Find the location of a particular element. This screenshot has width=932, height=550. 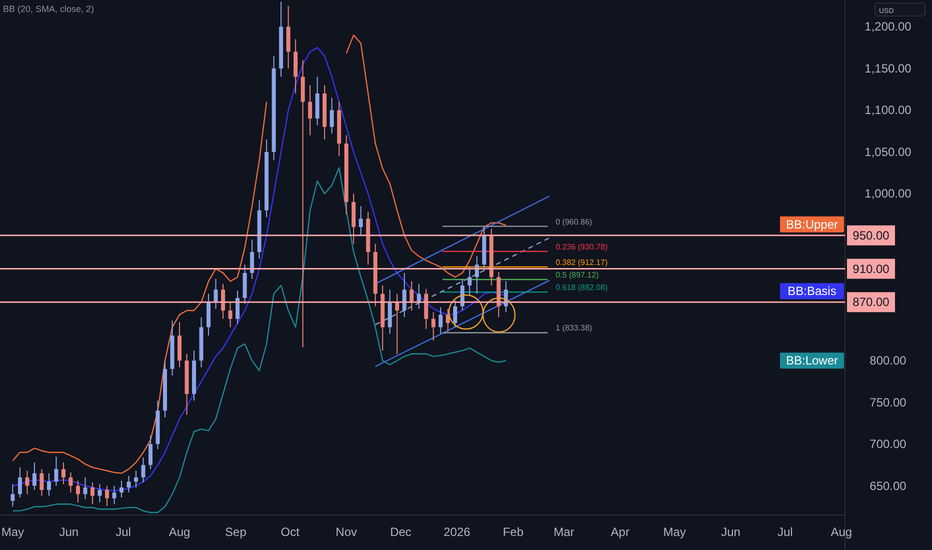

y-tick-label: 1,000.00 is located at coordinates (888, 193).